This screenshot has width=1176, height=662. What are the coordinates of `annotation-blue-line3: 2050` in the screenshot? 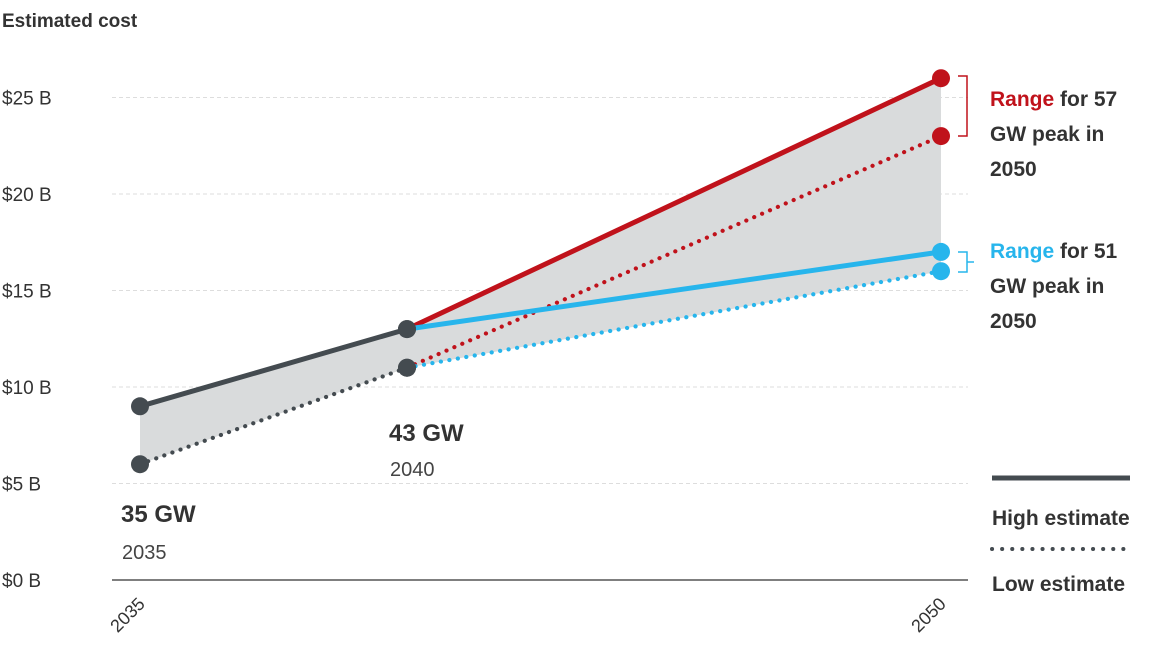 It's located at (1013, 321).